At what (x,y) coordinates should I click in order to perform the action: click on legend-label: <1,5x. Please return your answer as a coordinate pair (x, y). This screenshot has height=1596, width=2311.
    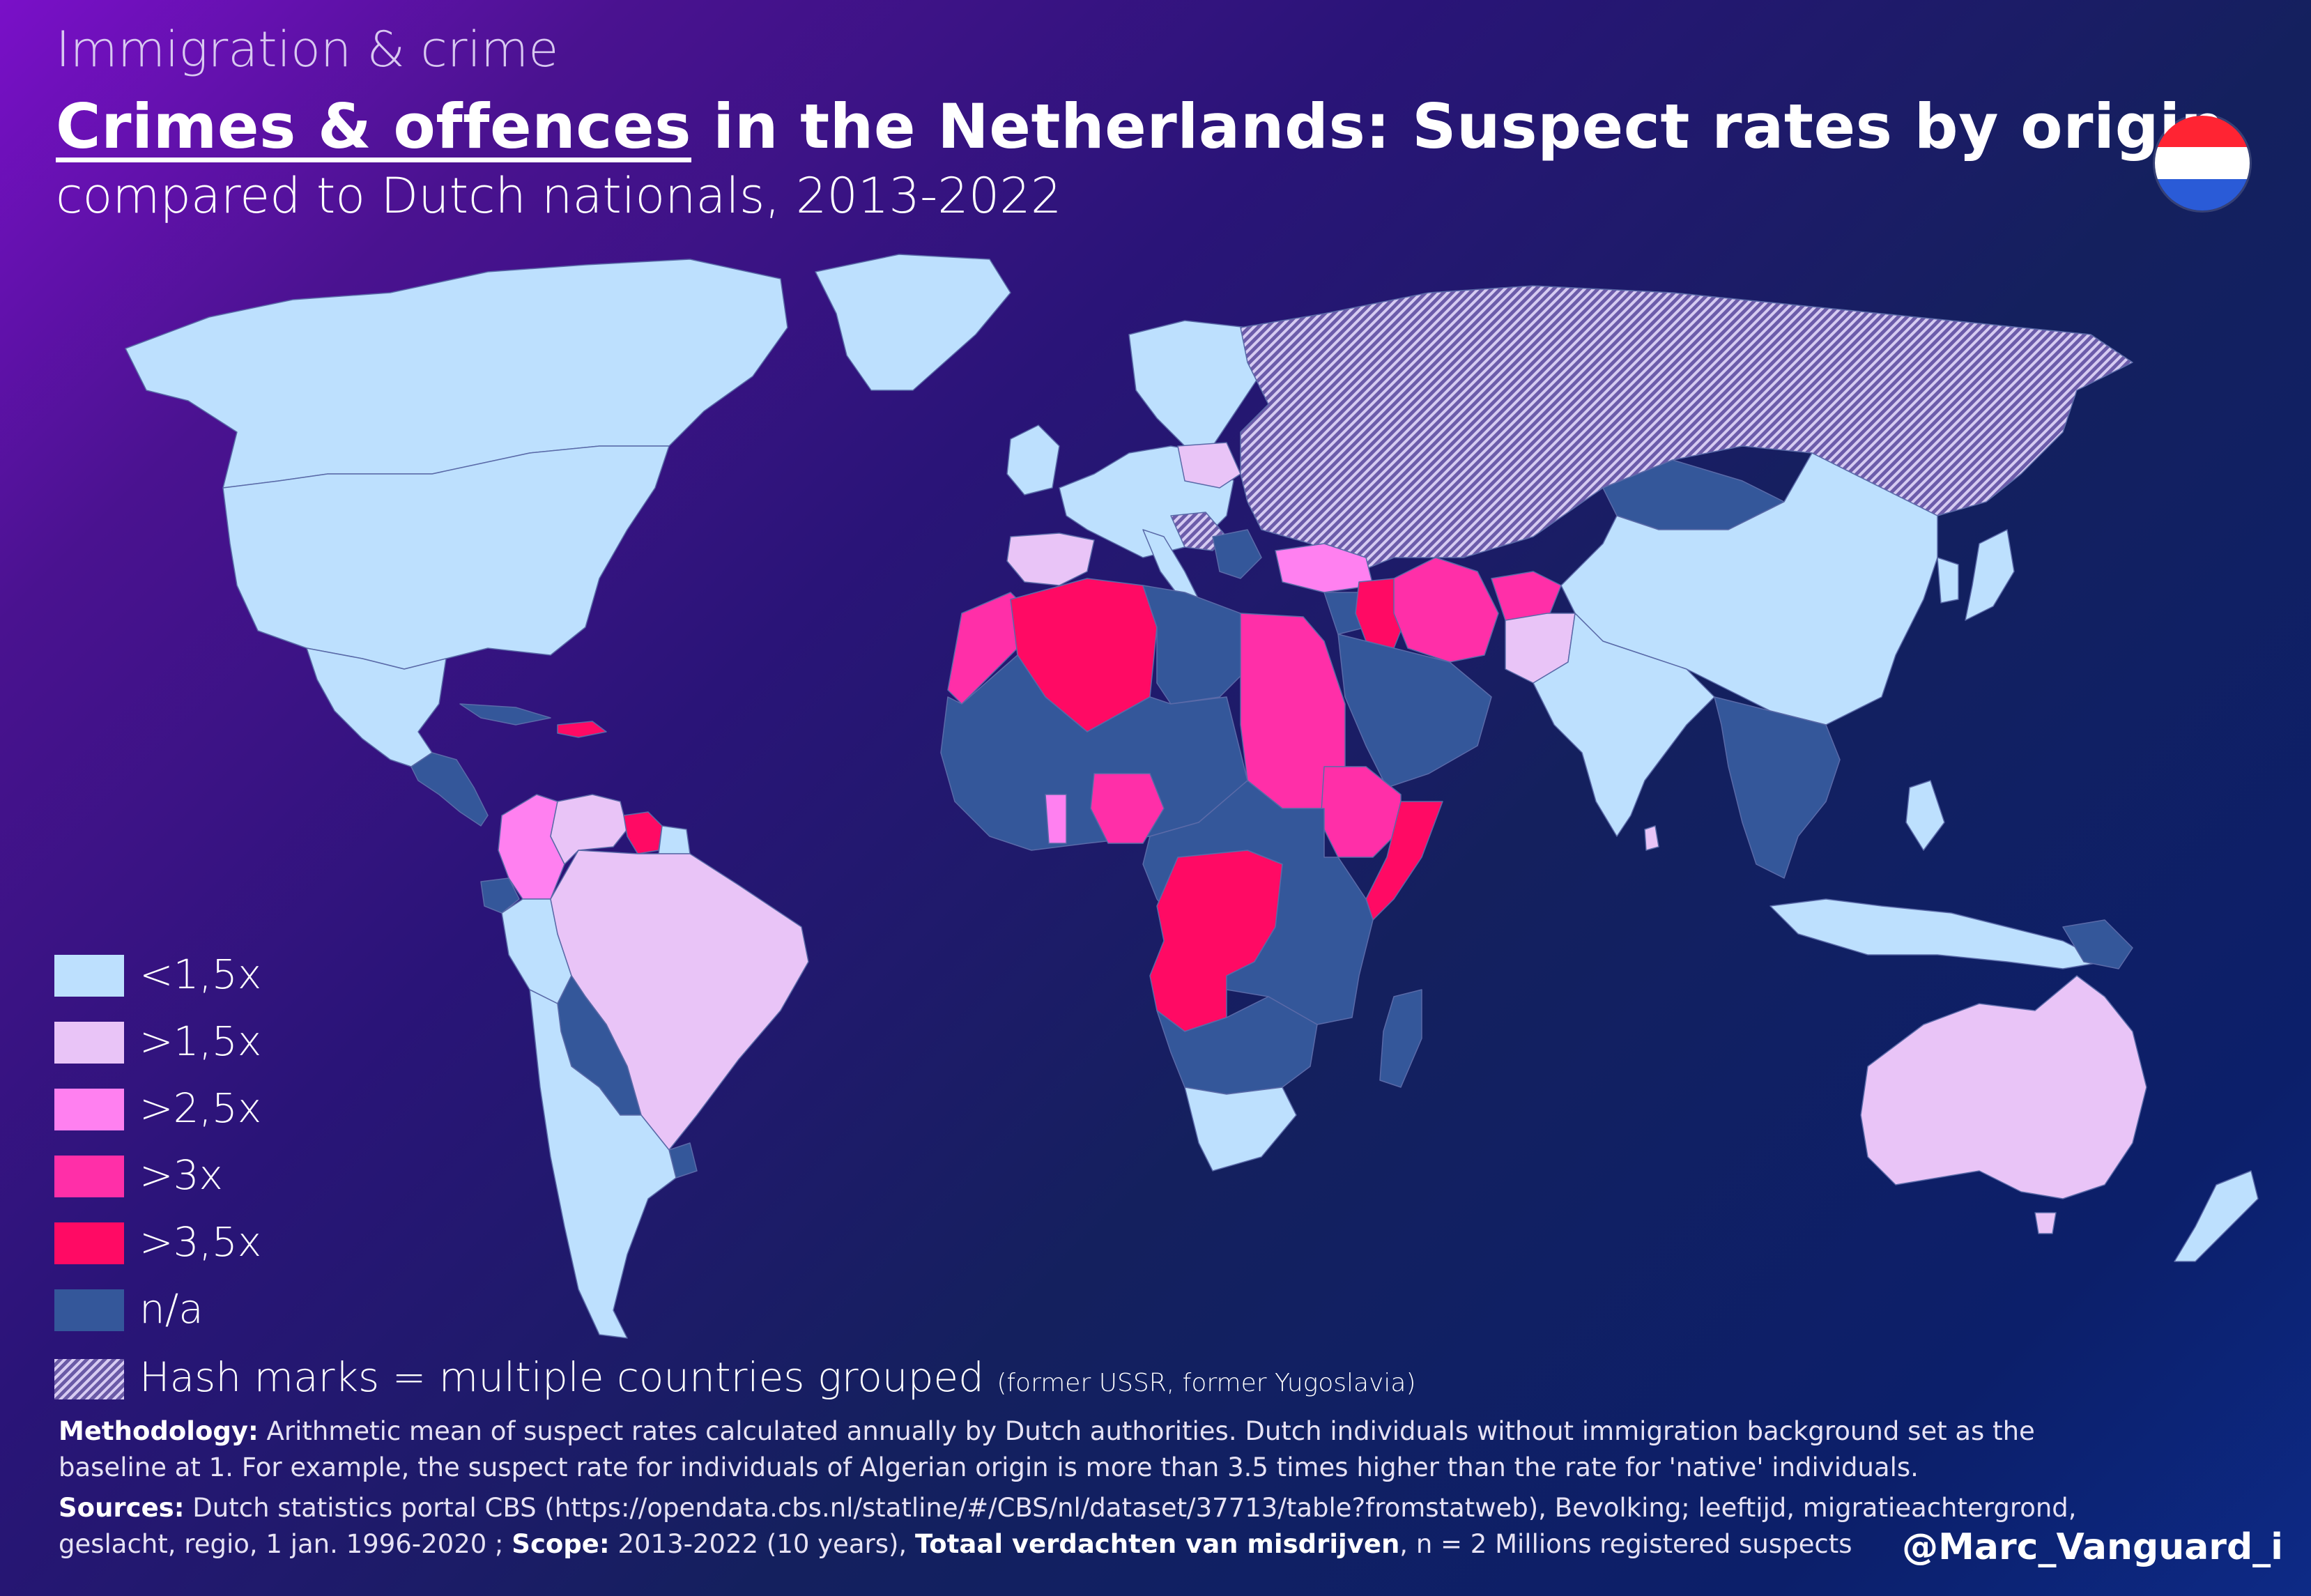
    Looking at the image, I should click on (200, 974).